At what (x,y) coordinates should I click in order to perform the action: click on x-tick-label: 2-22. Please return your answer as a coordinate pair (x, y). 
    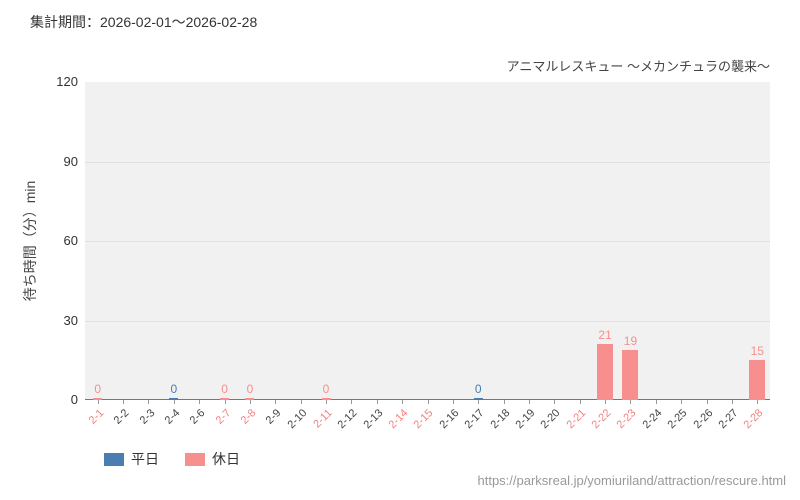
    Looking at the image, I should click on (601, 419).